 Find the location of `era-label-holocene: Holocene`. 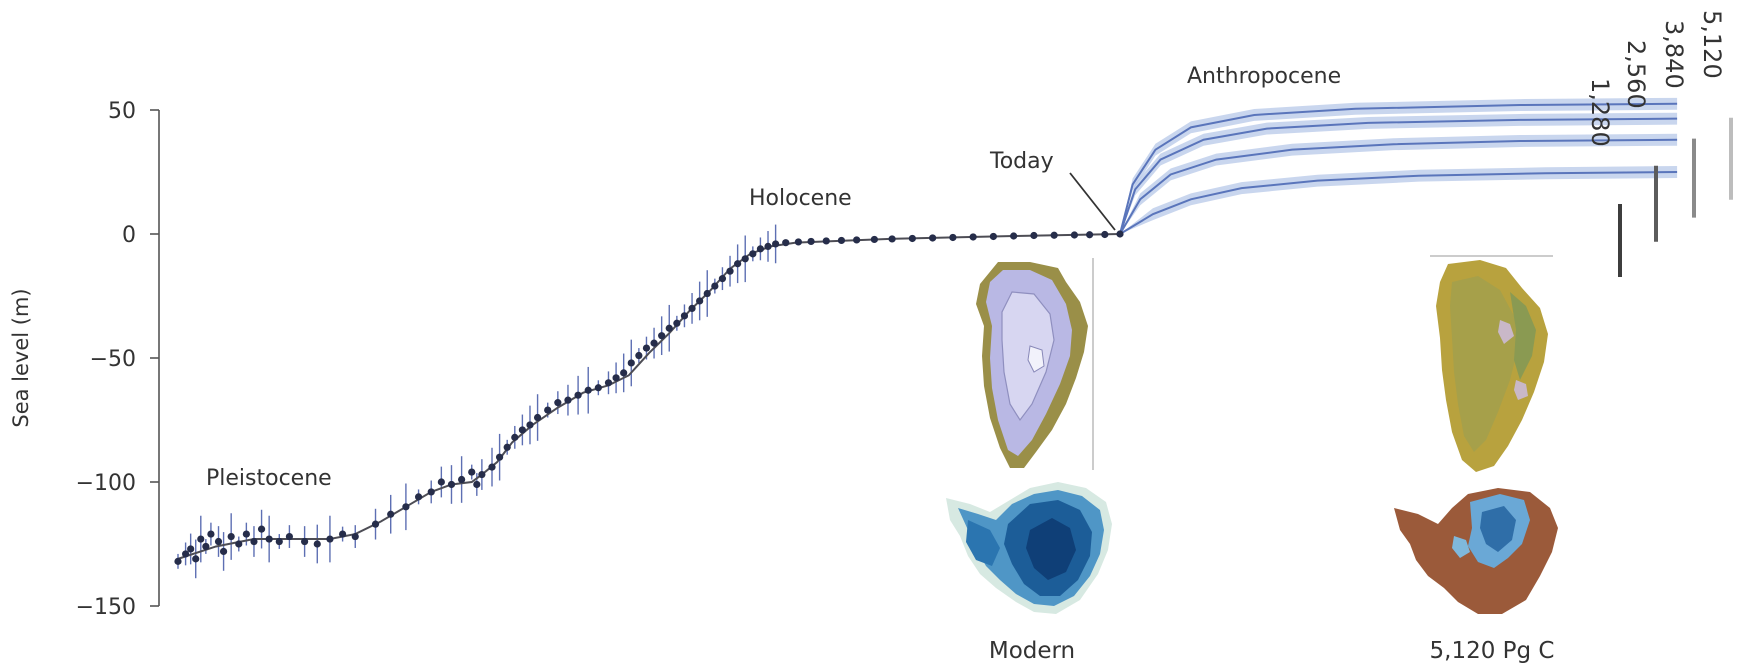

era-label-holocene: Holocene is located at coordinates (800, 198).